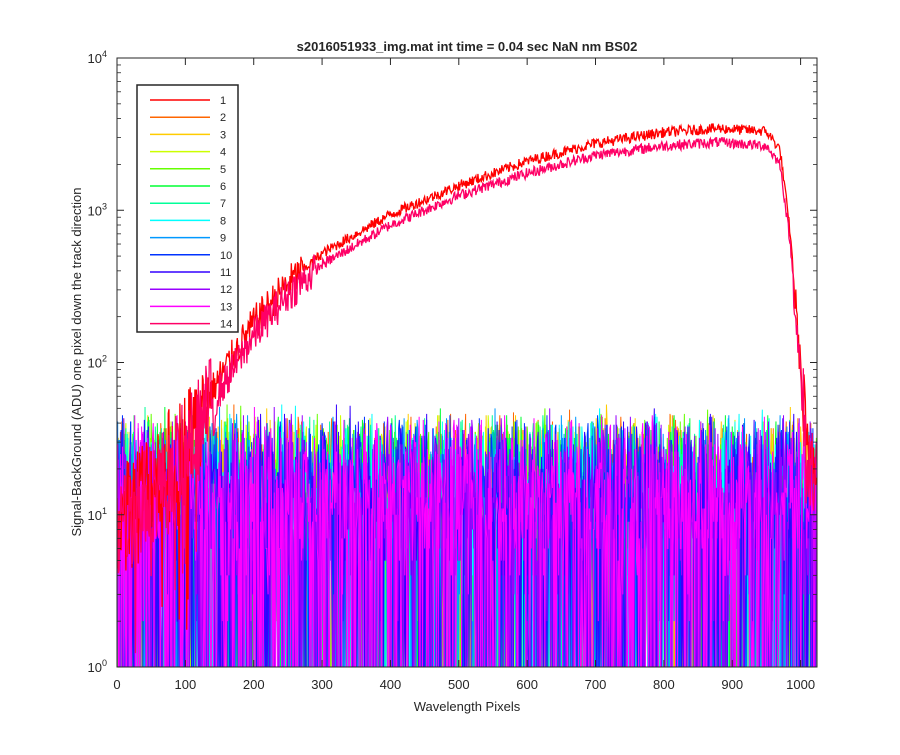 The height and width of the screenshot is (755, 900). I want to click on legend-label: 7, so click(223, 204).